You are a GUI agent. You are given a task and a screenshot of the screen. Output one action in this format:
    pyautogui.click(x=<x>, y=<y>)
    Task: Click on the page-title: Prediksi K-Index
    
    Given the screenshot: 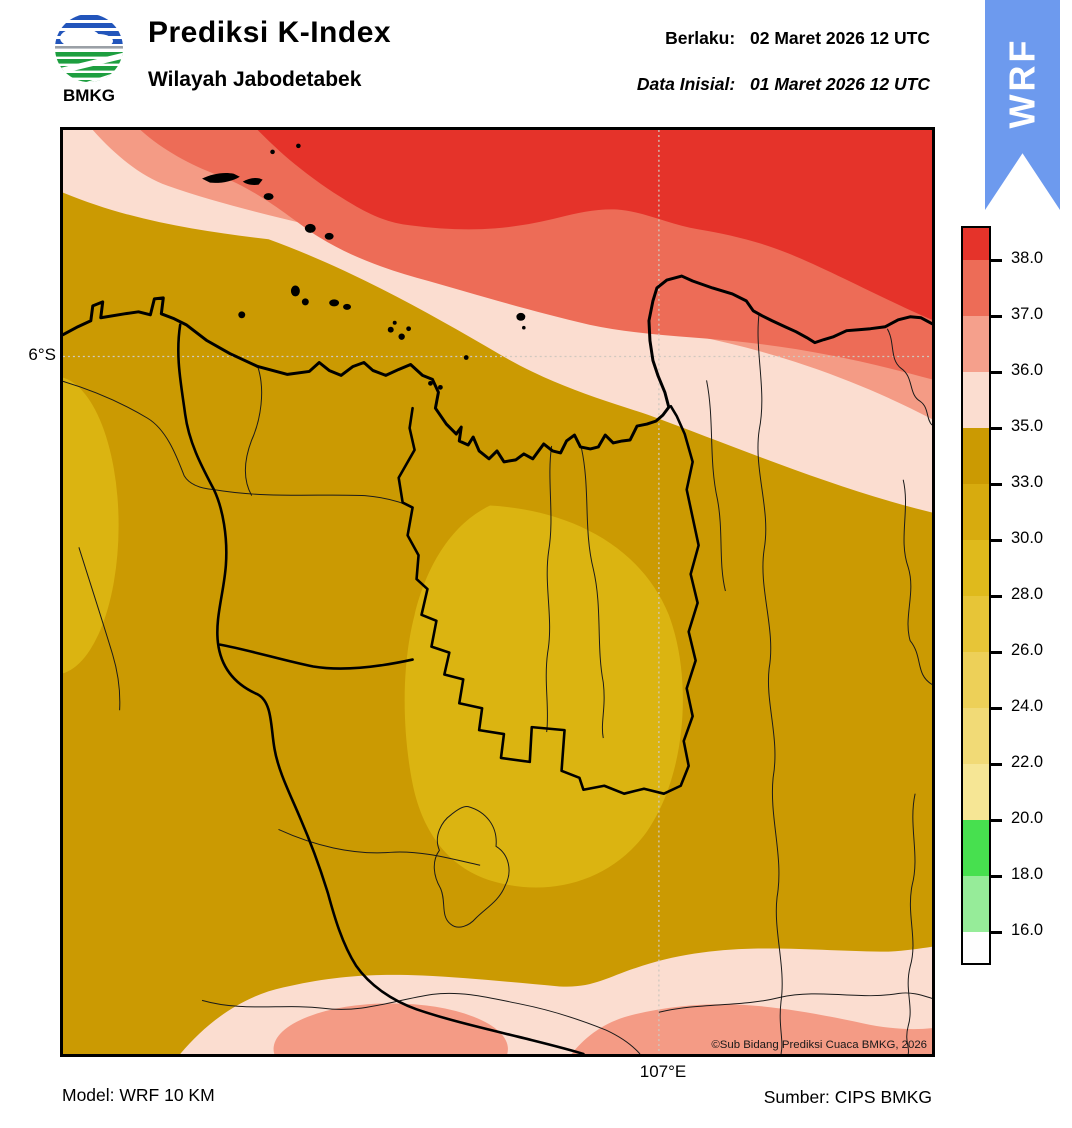 What is the action you would take?
    pyautogui.click(x=270, y=32)
    